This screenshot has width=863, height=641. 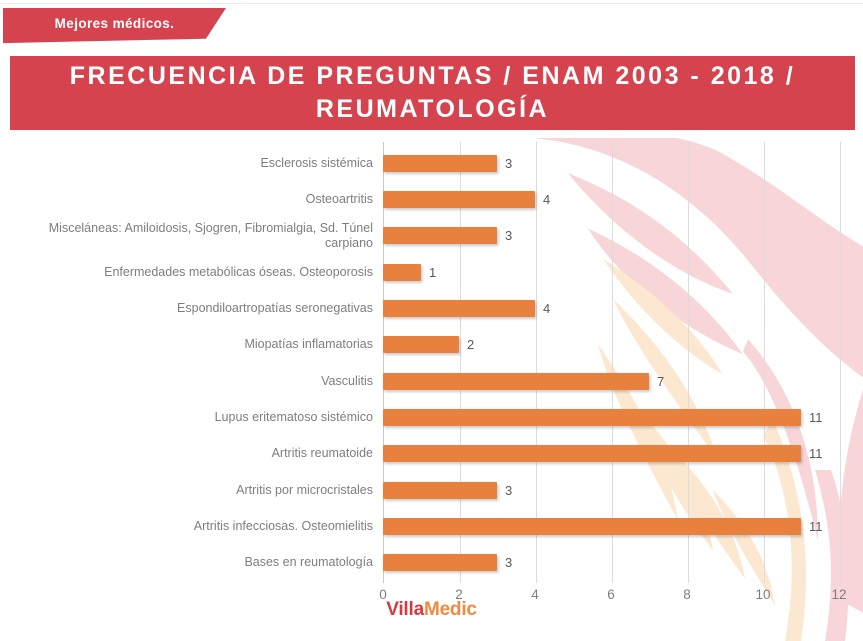 I want to click on chart-row: Artritis por microcristales 3, so click(x=419, y=490).